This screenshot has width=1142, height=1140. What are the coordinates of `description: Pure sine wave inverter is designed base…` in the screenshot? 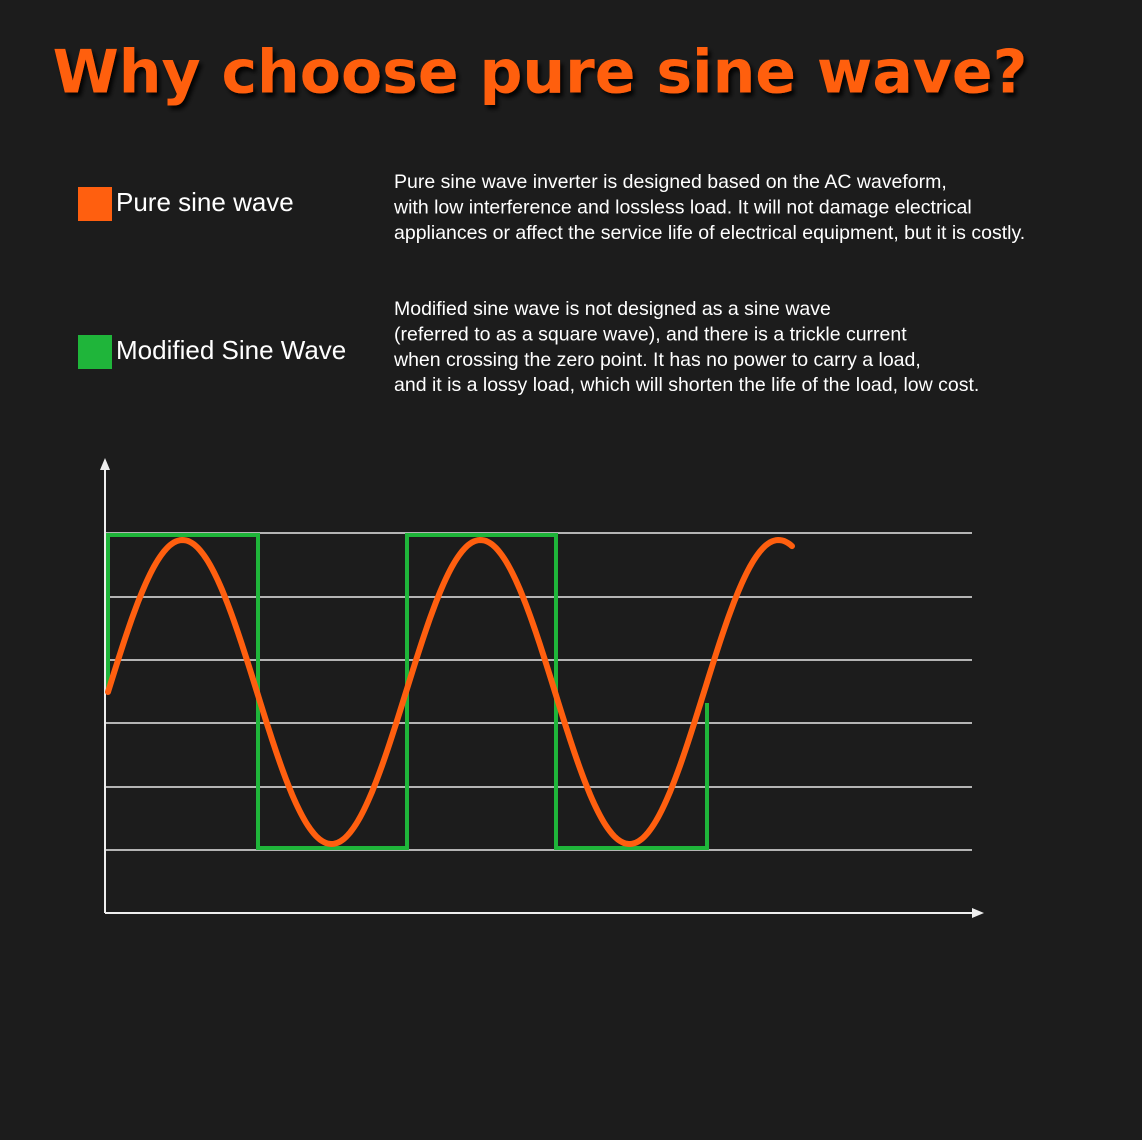 It's located at (709, 207).